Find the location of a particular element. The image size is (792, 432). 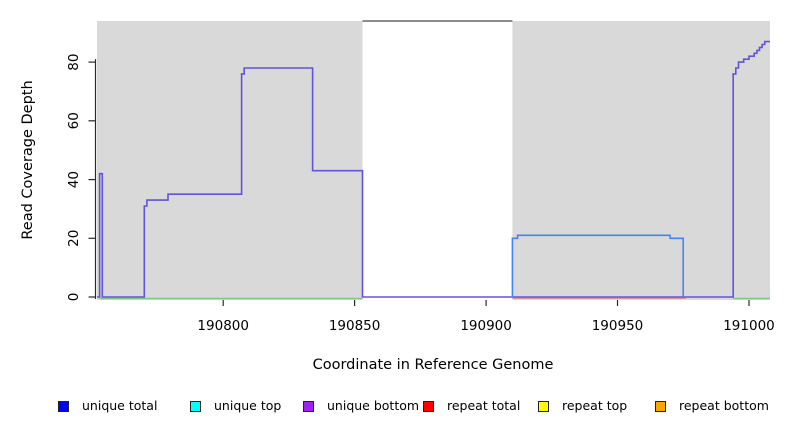

x-tick-label: 190950 is located at coordinates (618, 326).